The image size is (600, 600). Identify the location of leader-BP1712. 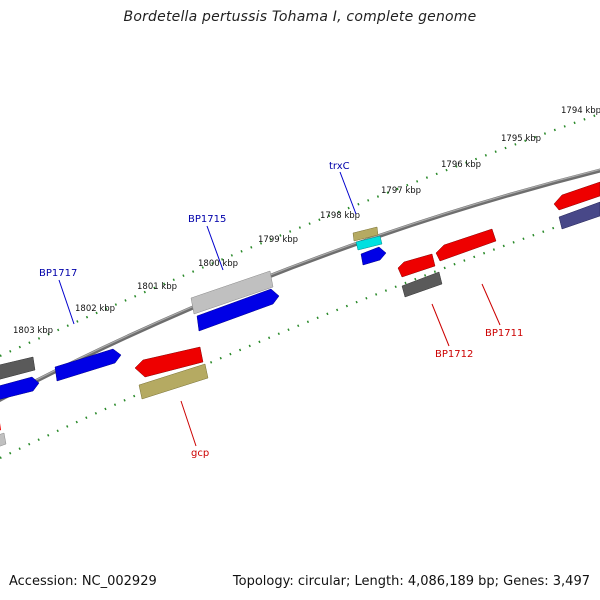
(440, 325).